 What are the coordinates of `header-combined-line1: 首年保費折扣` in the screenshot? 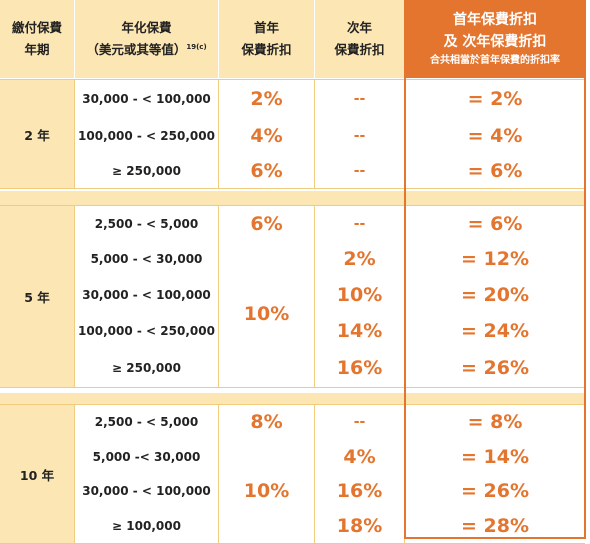 It's located at (495, 20).